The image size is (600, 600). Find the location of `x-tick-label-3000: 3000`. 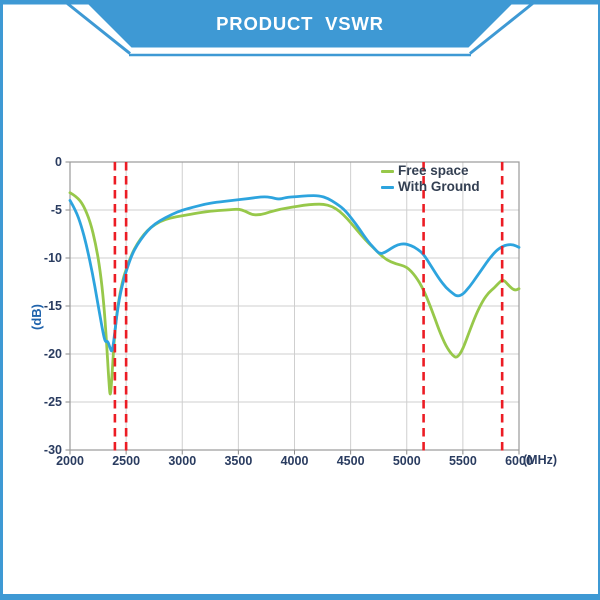

x-tick-label-3000: 3000 is located at coordinates (182, 461).